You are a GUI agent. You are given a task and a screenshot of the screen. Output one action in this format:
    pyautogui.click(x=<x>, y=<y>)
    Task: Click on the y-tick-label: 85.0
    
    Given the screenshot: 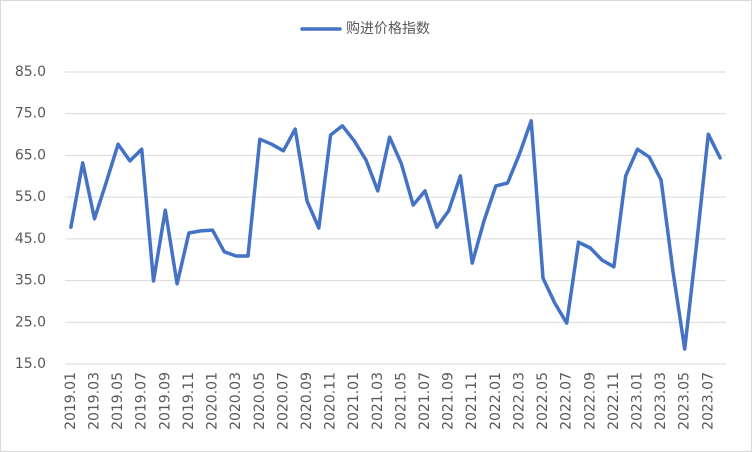 What is the action you would take?
    pyautogui.click(x=30, y=72)
    